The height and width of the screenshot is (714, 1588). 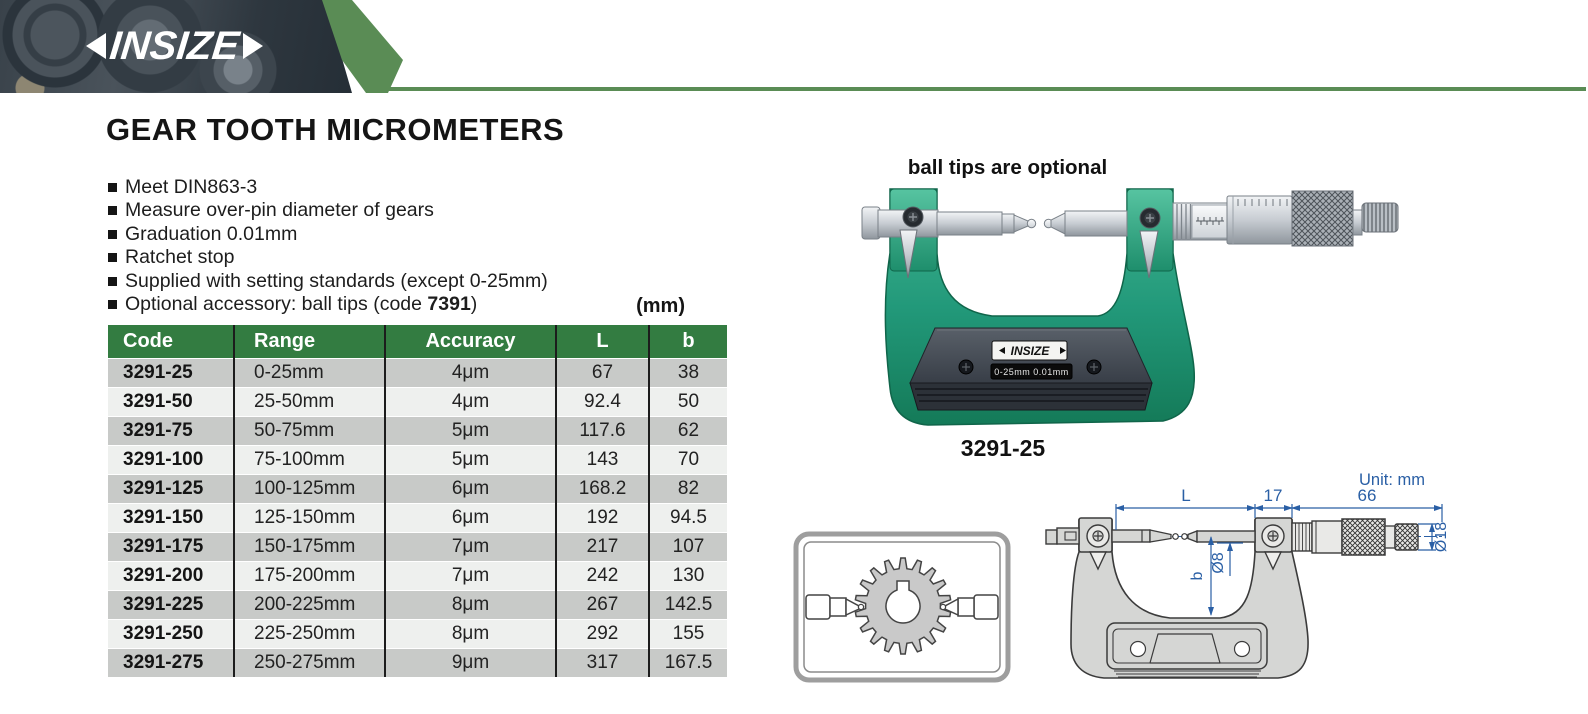 I want to click on table-cell: 100-125mm, so click(x=310, y=489).